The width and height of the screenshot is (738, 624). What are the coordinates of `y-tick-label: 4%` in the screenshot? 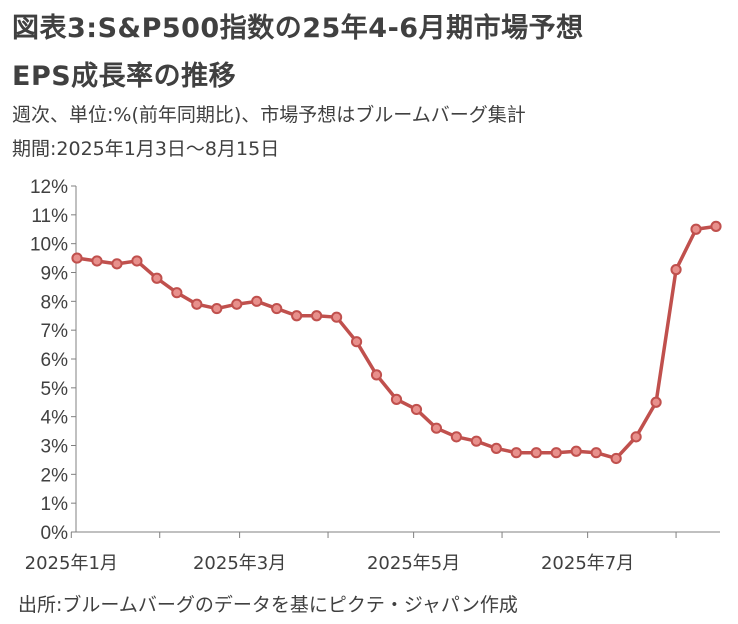 It's located at (55, 418).